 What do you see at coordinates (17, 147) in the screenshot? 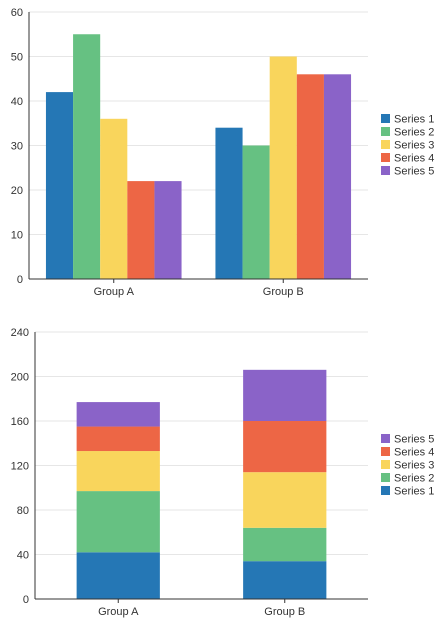
I see `y-tick-label: 30` at bounding box center [17, 147].